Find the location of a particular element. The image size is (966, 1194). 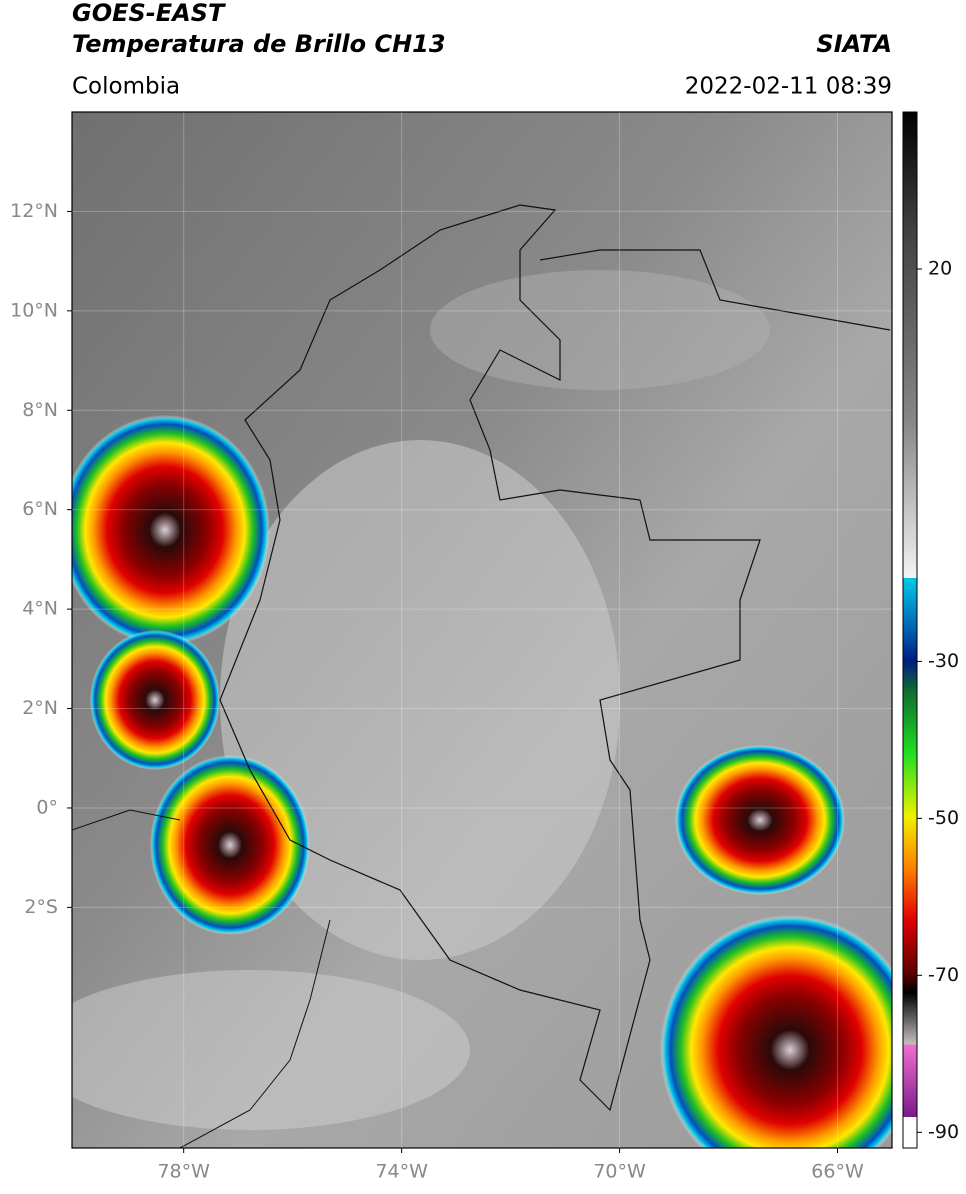

colorbar-tick-label: -70 is located at coordinates (943, 975).